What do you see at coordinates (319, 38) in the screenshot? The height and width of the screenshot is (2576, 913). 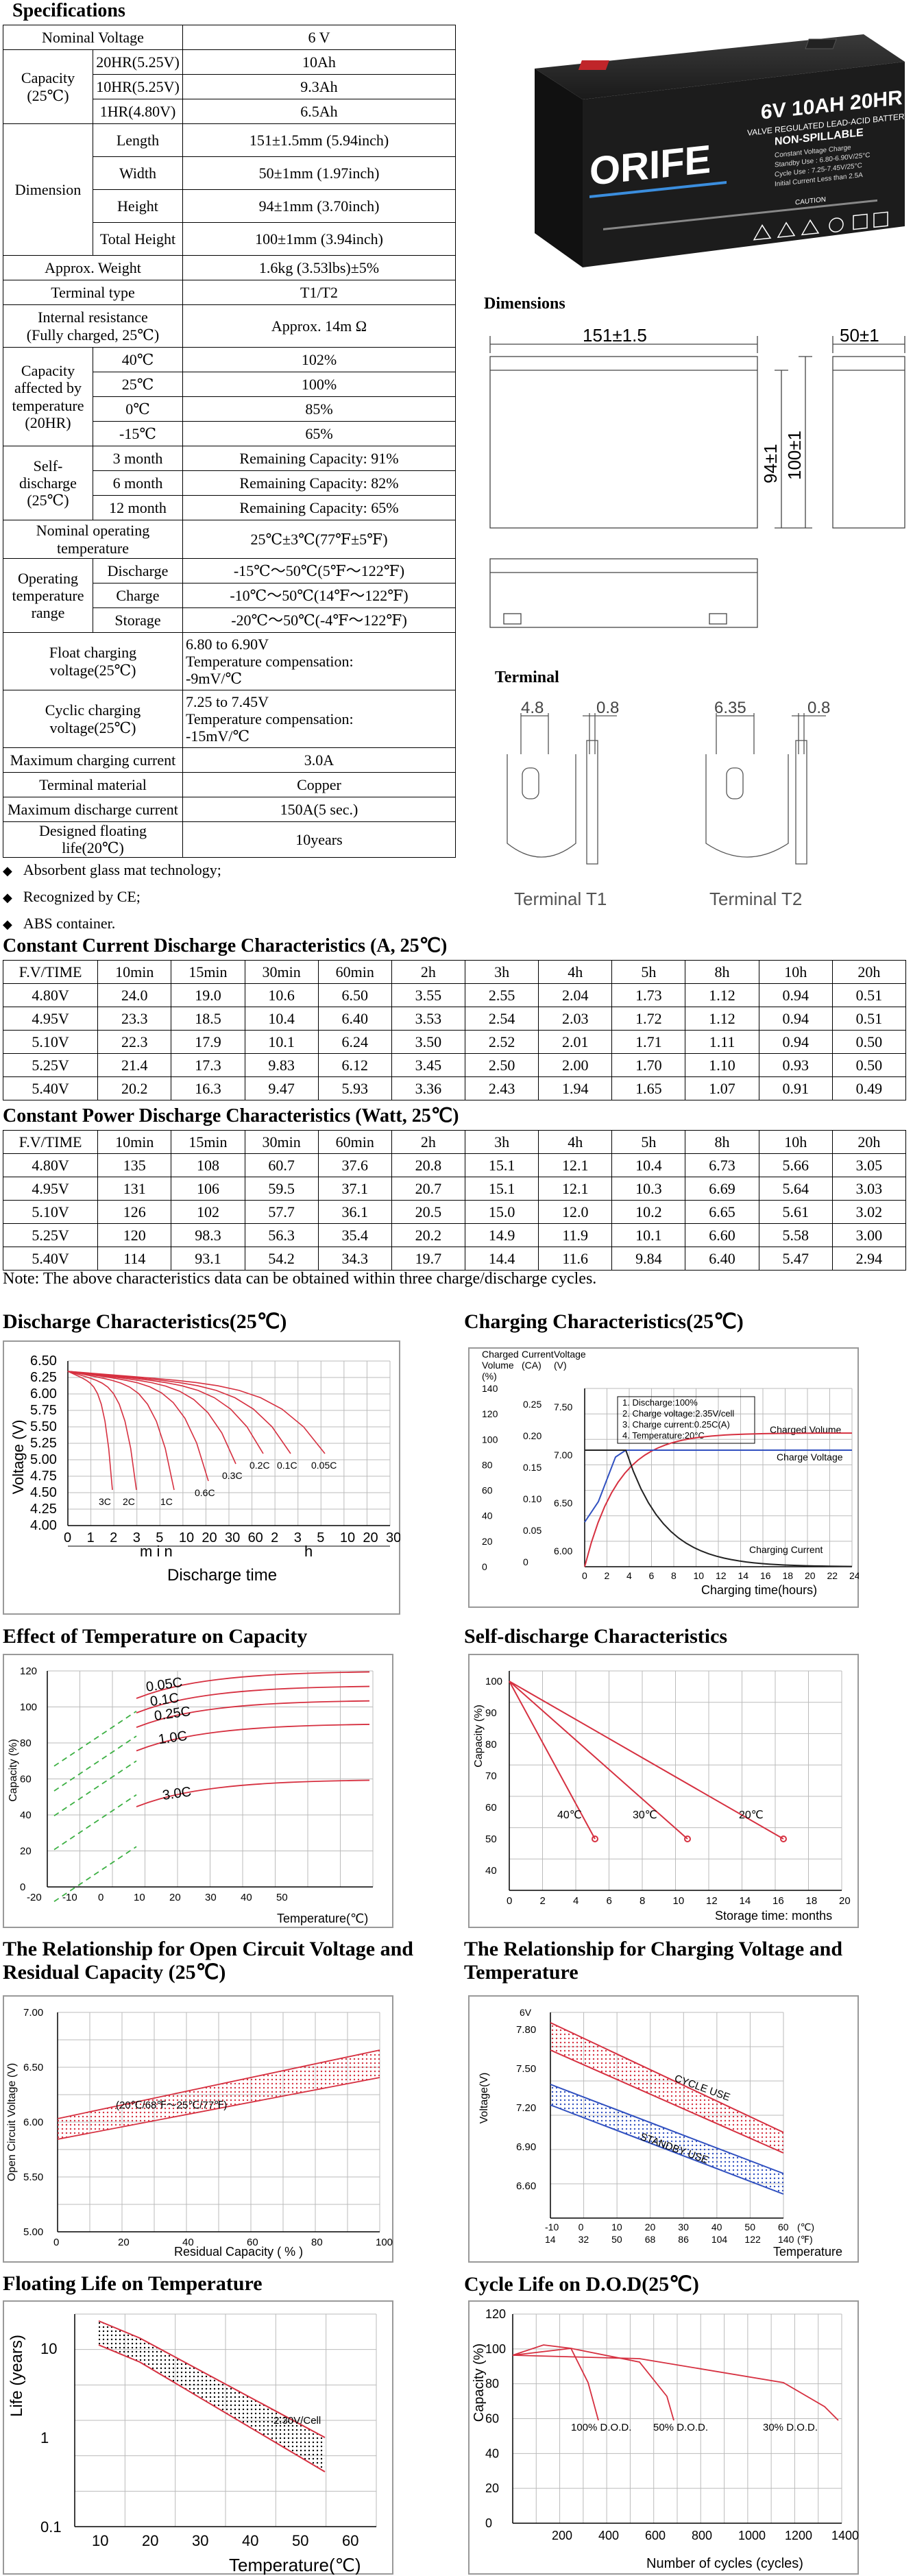 I see `nominal-voltage: 6 V` at bounding box center [319, 38].